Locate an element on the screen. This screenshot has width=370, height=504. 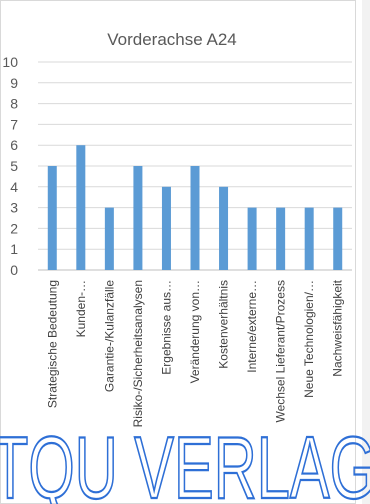
x-category-label: Strategische Bedeutung is located at coordinates (52, 344).